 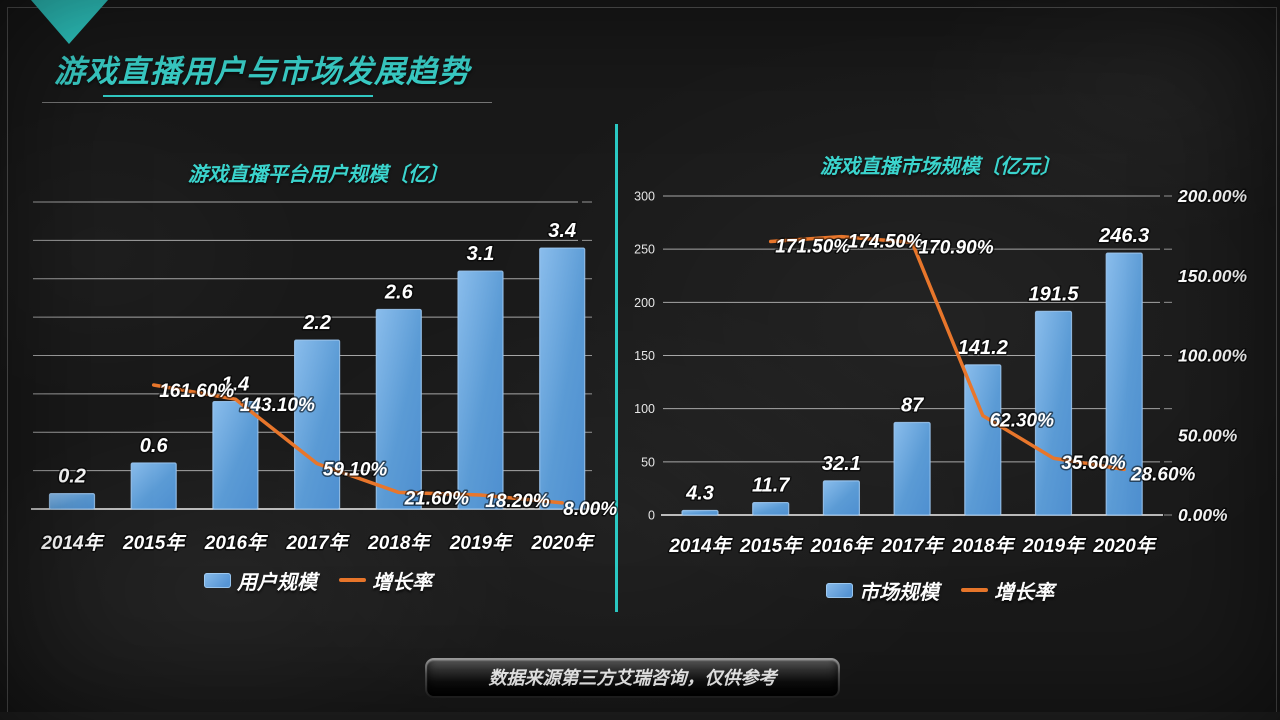 I want to click on growth-rate-label: 35.60%, so click(x=1093, y=463).